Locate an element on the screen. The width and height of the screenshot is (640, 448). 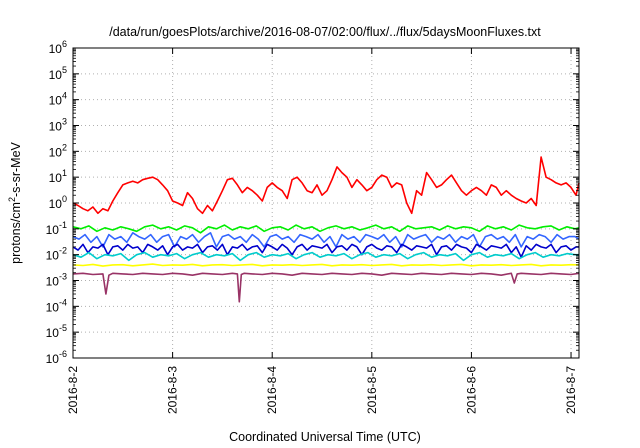
y-axis-title-unit: -s-sr-MeV is located at coordinates (16, 169).